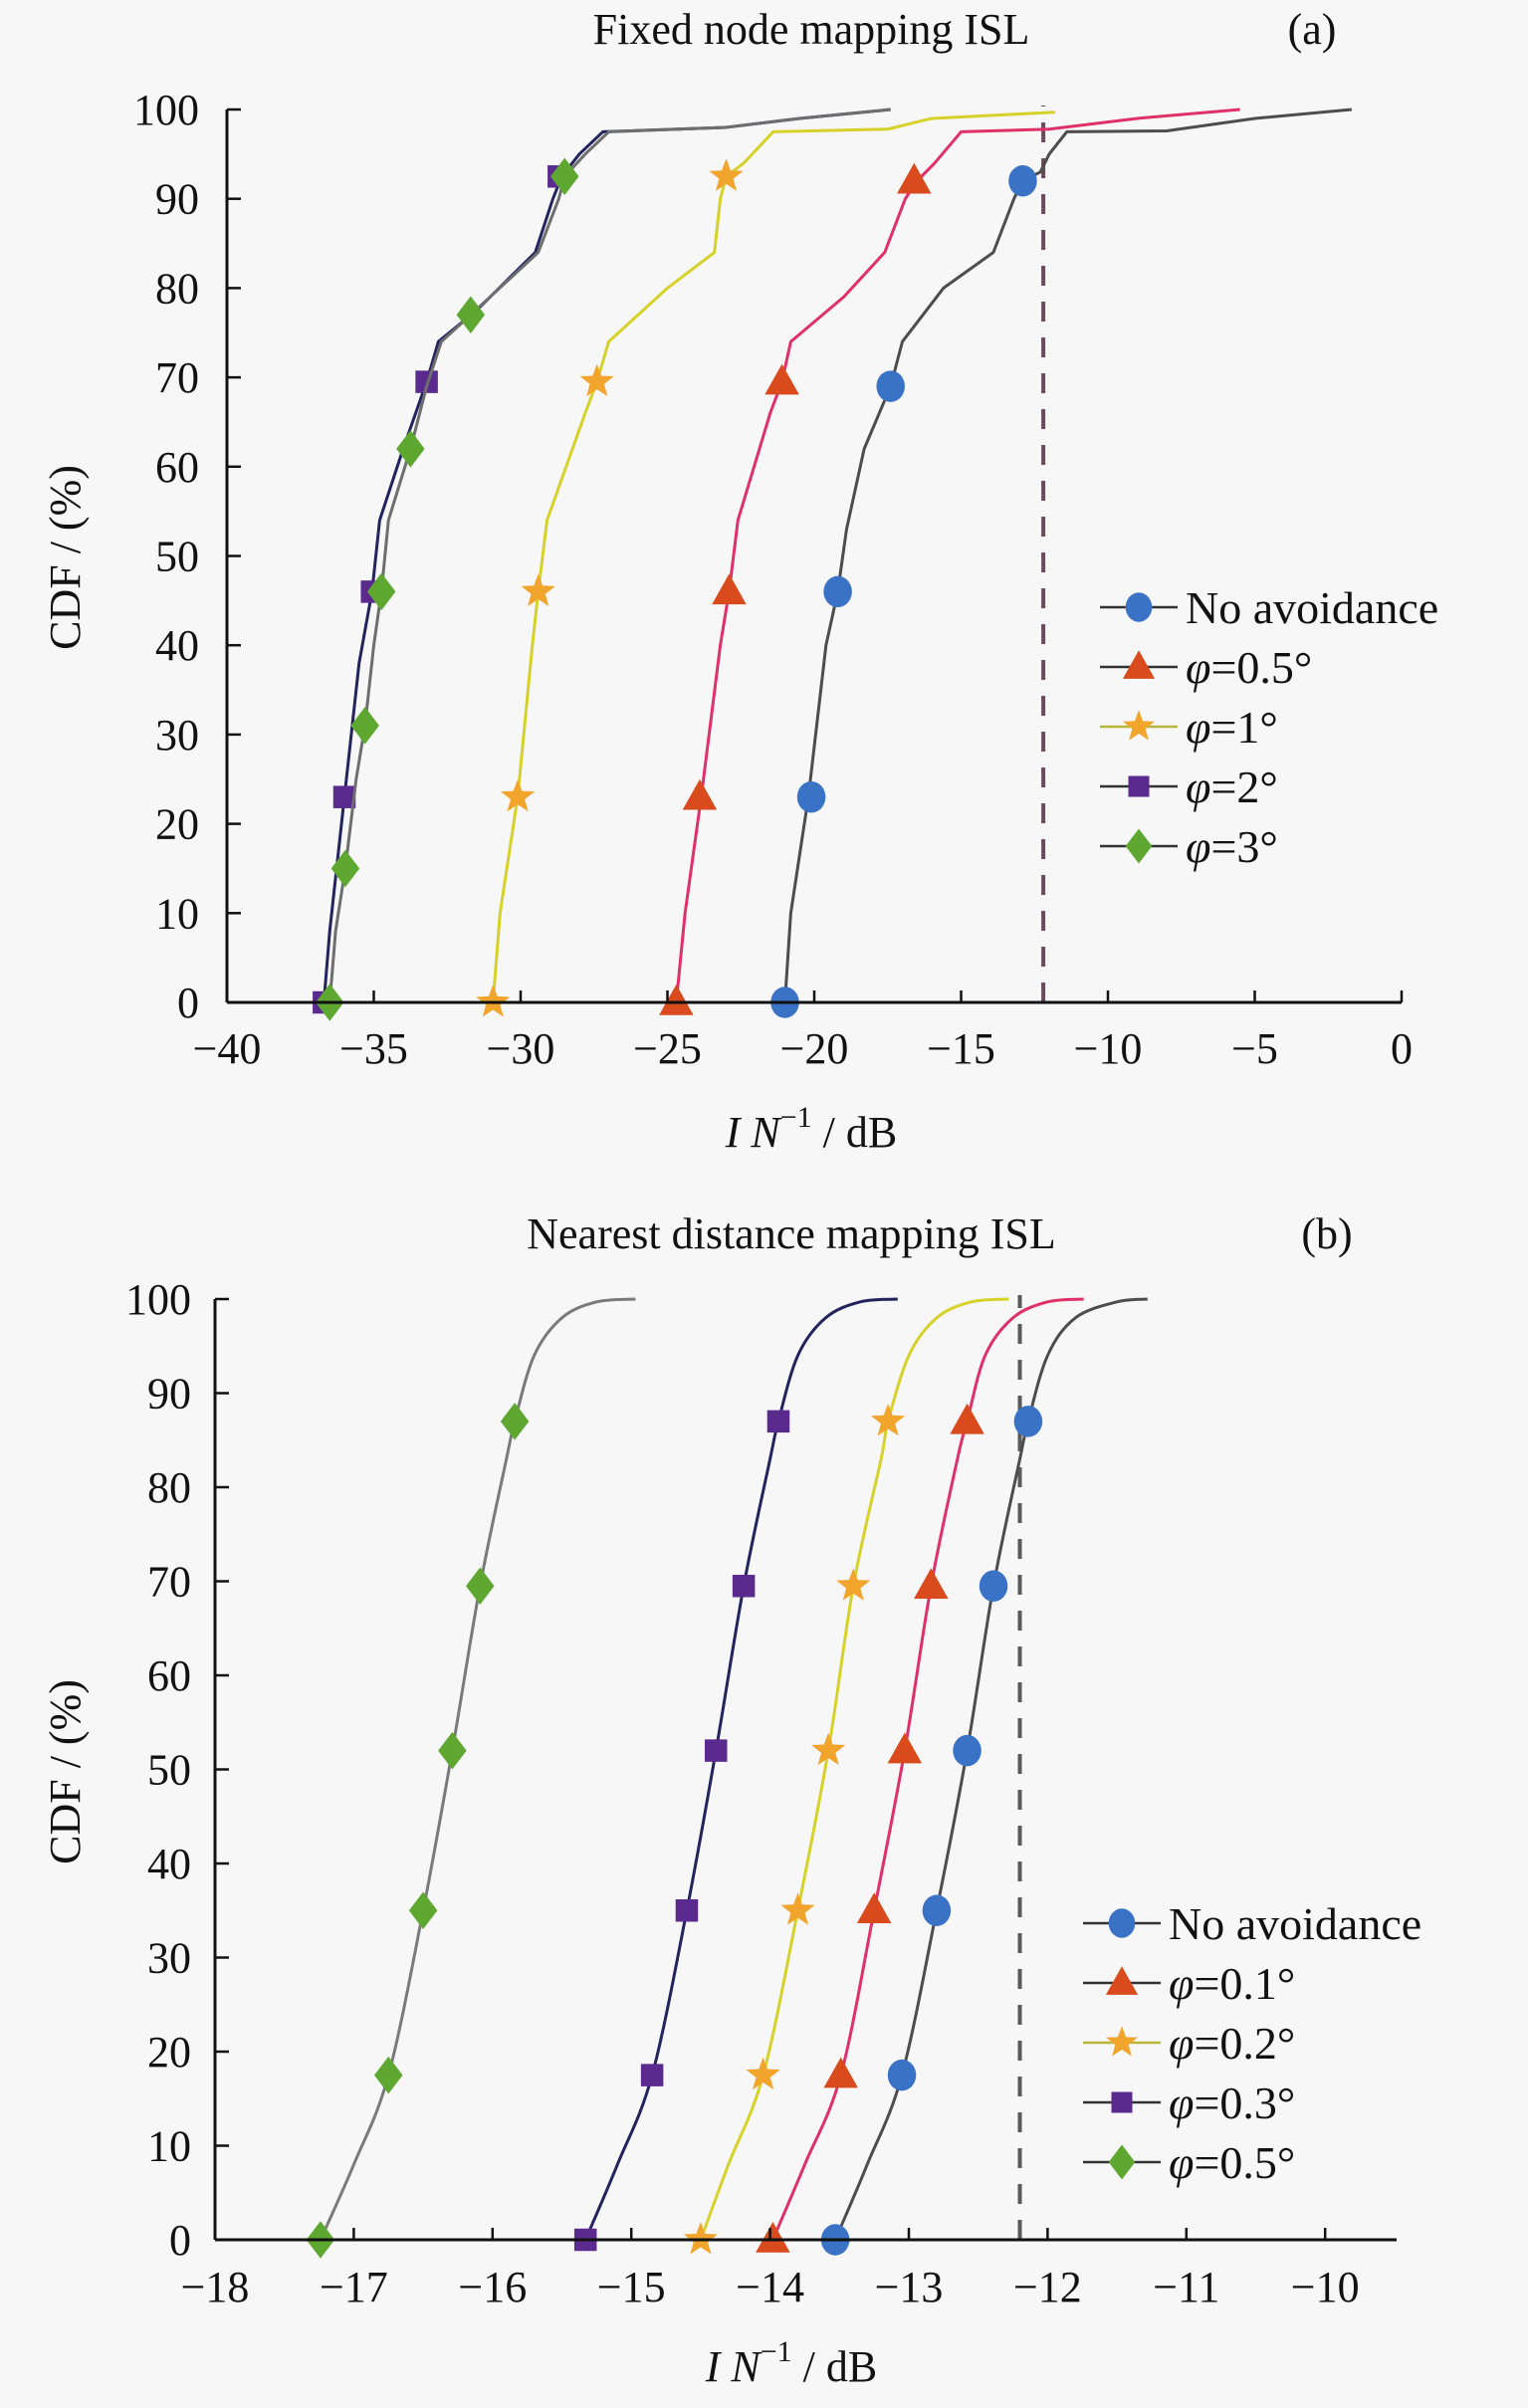  What do you see at coordinates (1402, 1049) in the screenshot?
I see `x-tick-label: 0` at bounding box center [1402, 1049].